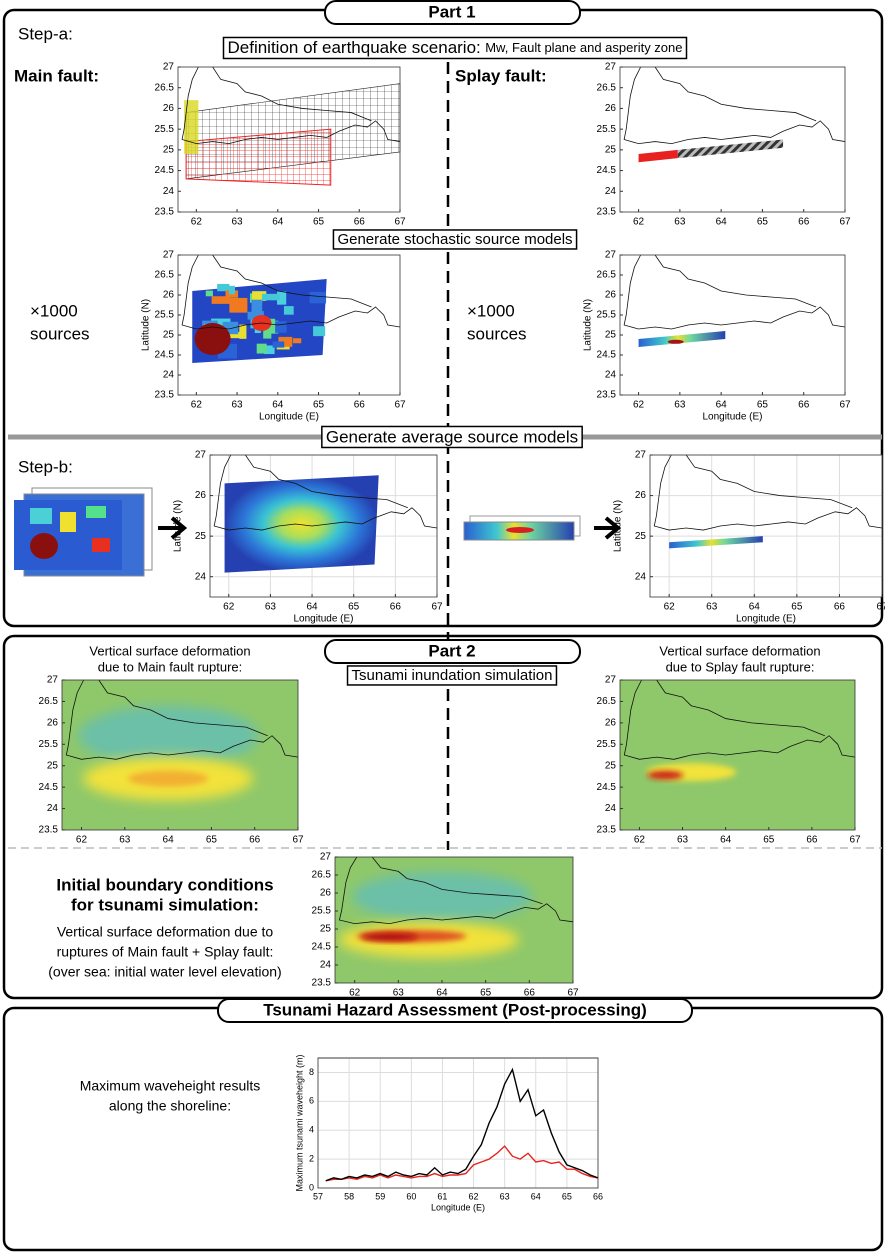 The width and height of the screenshot is (885, 1252). What do you see at coordinates (452, 436) in the screenshot?
I see `process-box: Generate average source models` at bounding box center [452, 436].